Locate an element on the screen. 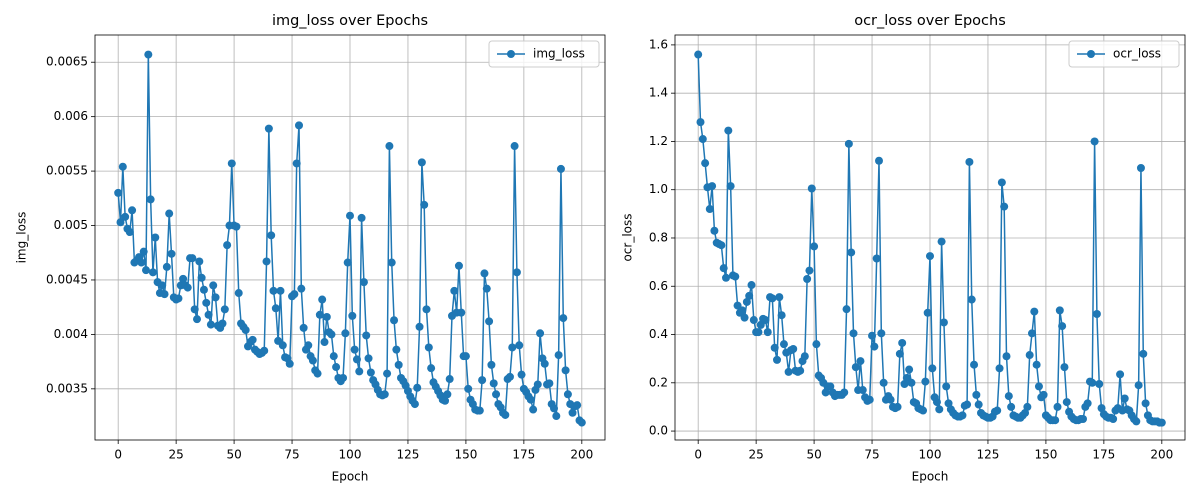 This screenshot has width=1200, height=500. y-tick-label: 0.004 is located at coordinates (71, 334).